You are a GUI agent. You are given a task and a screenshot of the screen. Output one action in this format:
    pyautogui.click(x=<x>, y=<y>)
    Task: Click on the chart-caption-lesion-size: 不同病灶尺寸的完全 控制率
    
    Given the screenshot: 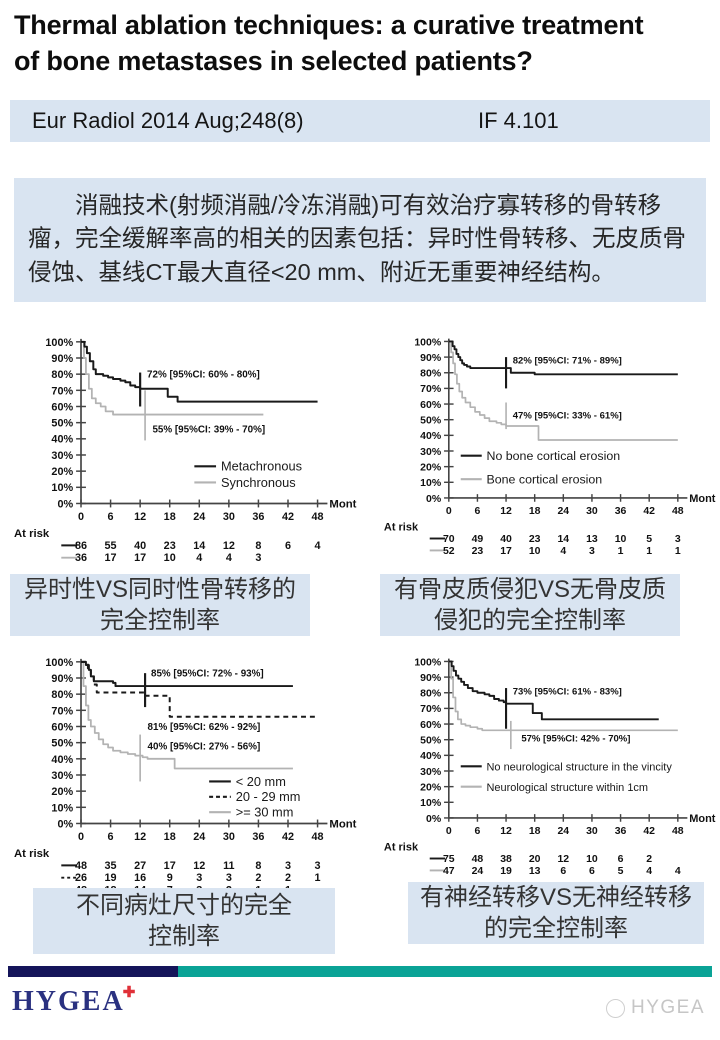 What is the action you would take?
    pyautogui.click(x=184, y=921)
    